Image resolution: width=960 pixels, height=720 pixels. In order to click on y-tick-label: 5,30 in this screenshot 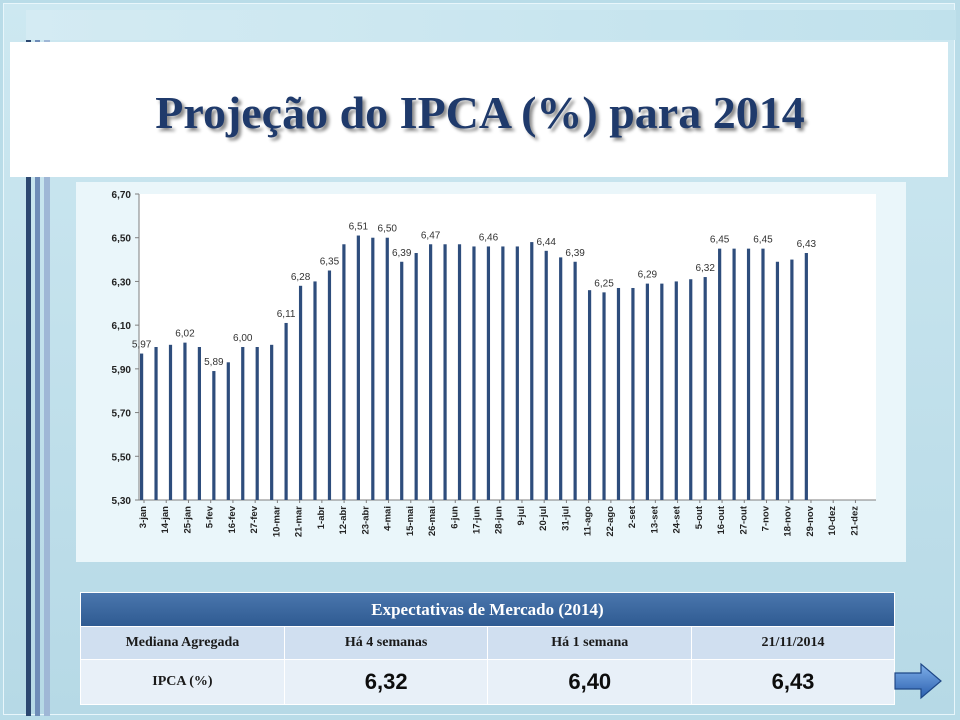, I will do `click(122, 501)`.